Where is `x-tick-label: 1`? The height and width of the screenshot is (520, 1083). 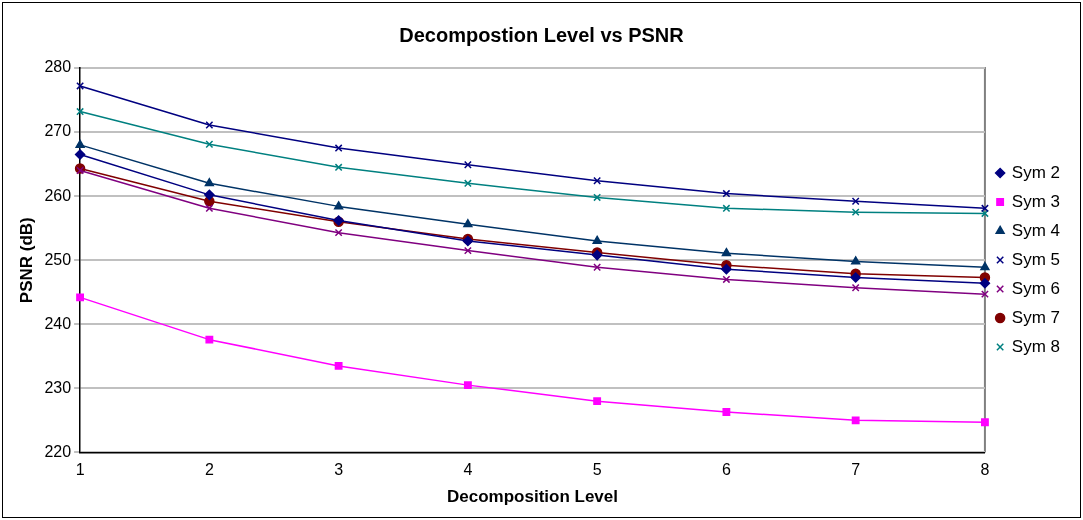 x-tick-label: 1 is located at coordinates (80, 470).